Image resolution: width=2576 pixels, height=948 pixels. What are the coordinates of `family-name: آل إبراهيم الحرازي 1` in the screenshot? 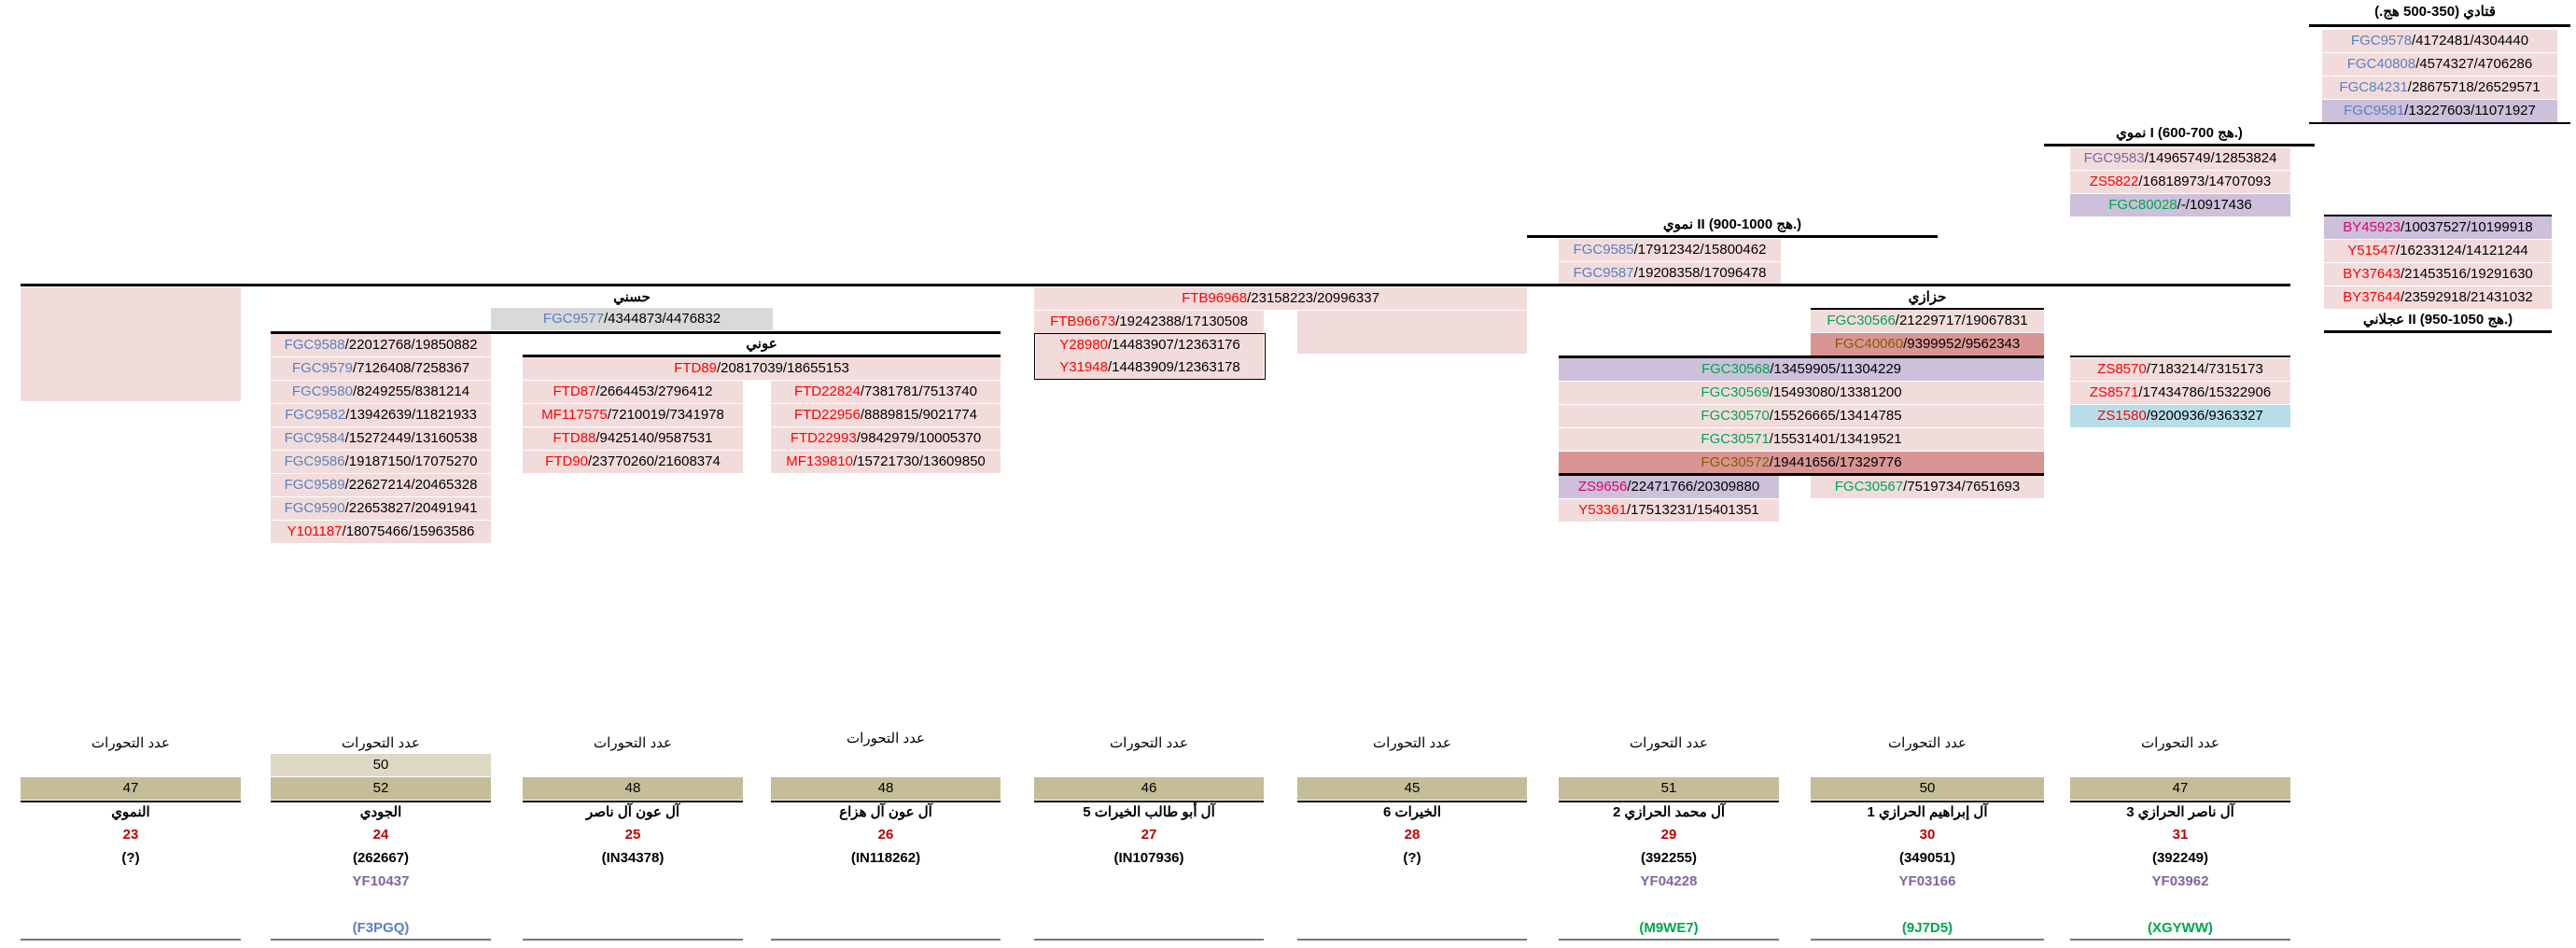 It's located at (1928, 812).